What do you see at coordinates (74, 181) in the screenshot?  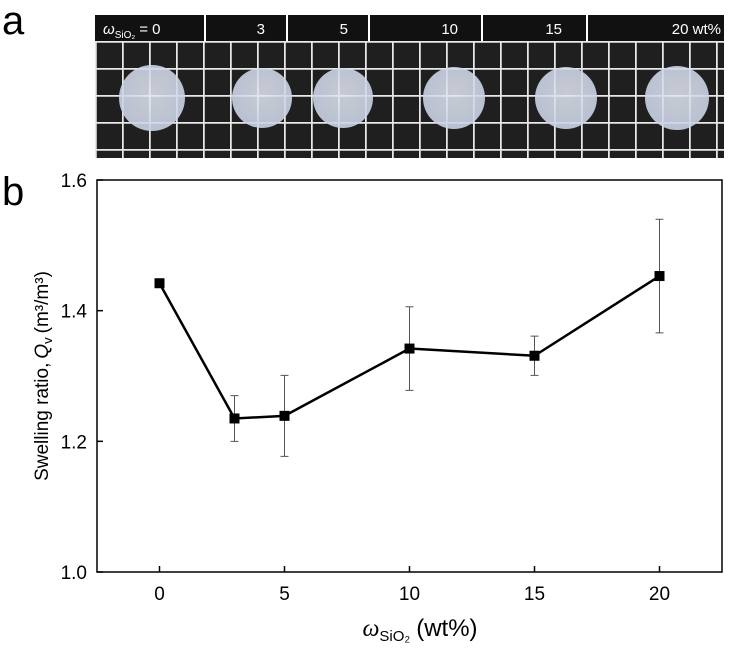 I see `y-tick-label: 1.6` at bounding box center [74, 181].